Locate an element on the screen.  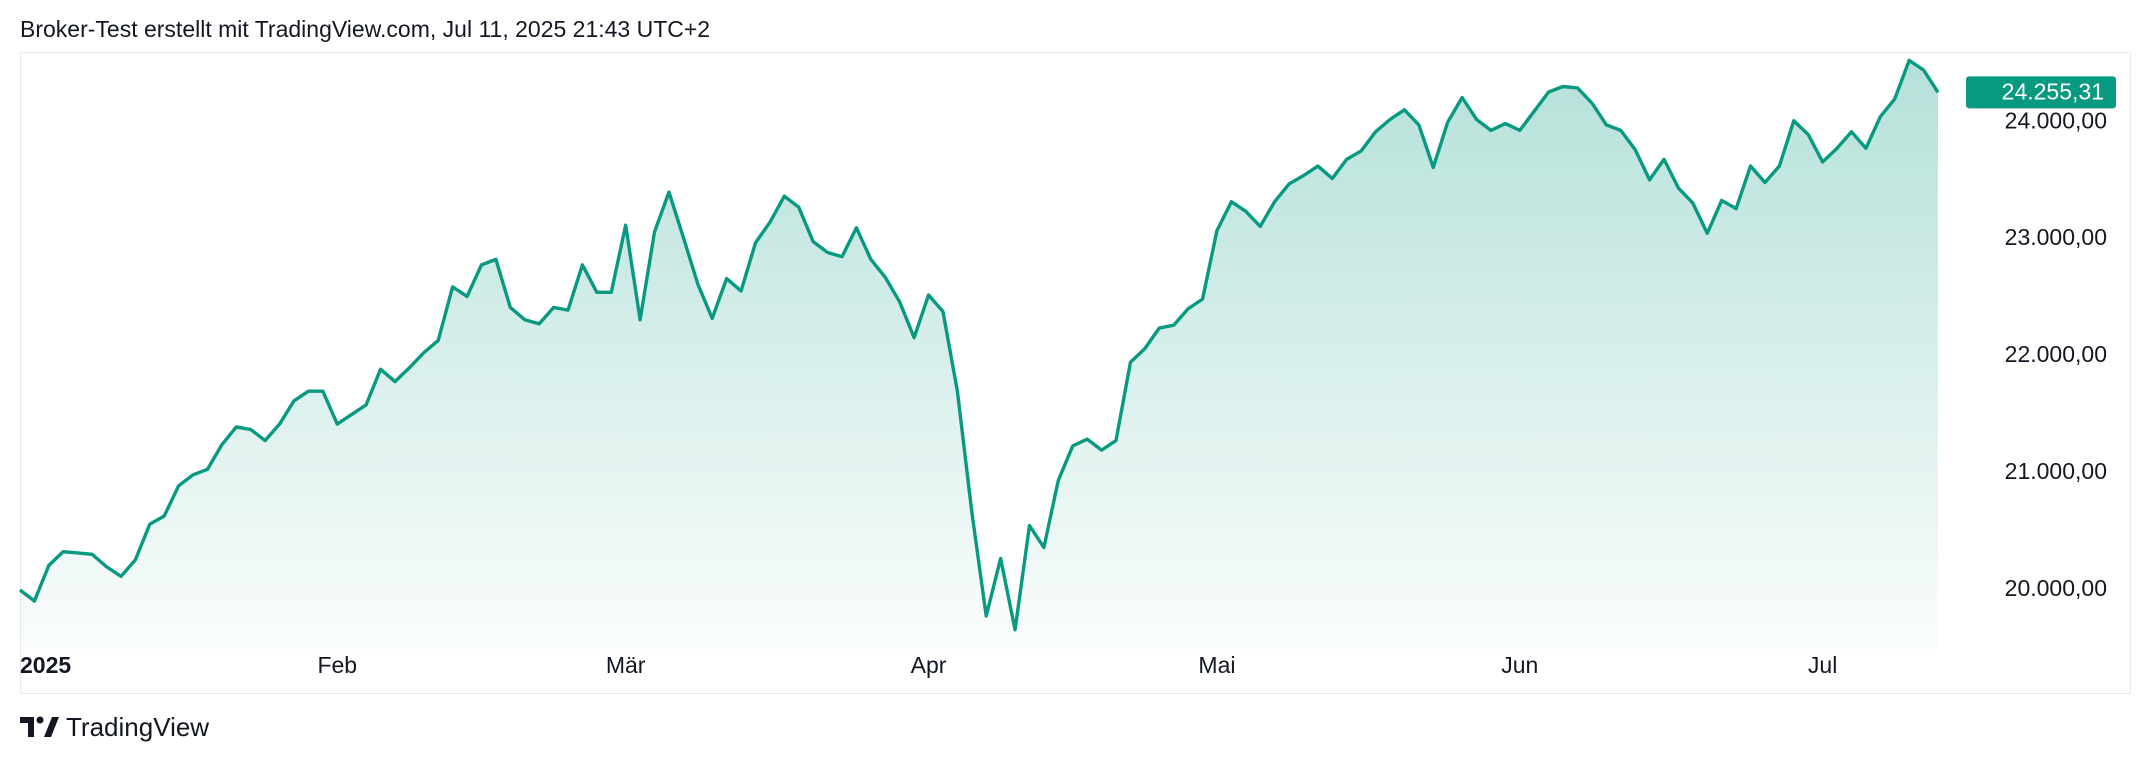
y-tick-label: 23.000,00 is located at coordinates (2056, 237).